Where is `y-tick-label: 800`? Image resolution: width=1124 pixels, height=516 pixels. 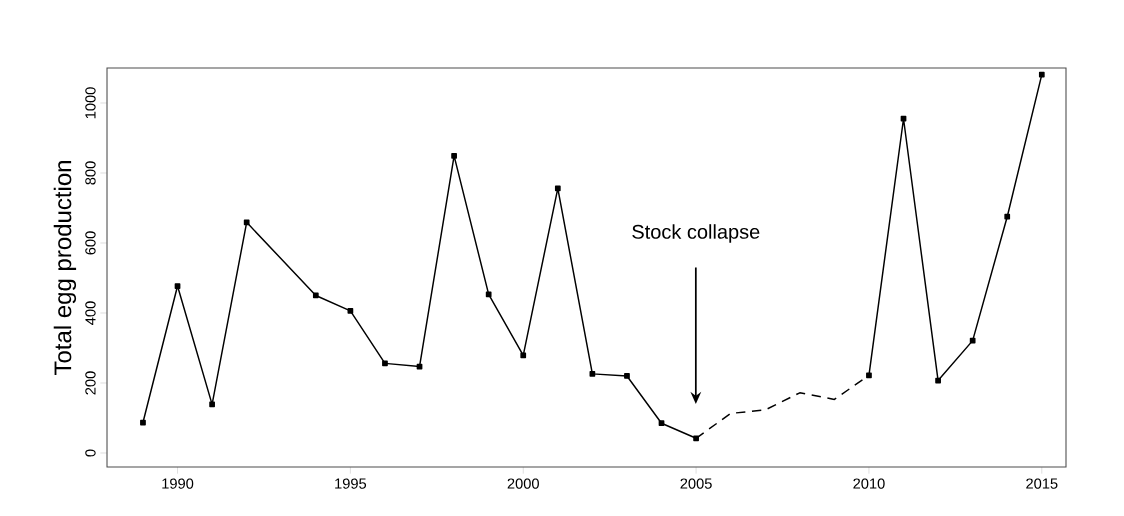
y-tick-label: 800 is located at coordinates (90, 173).